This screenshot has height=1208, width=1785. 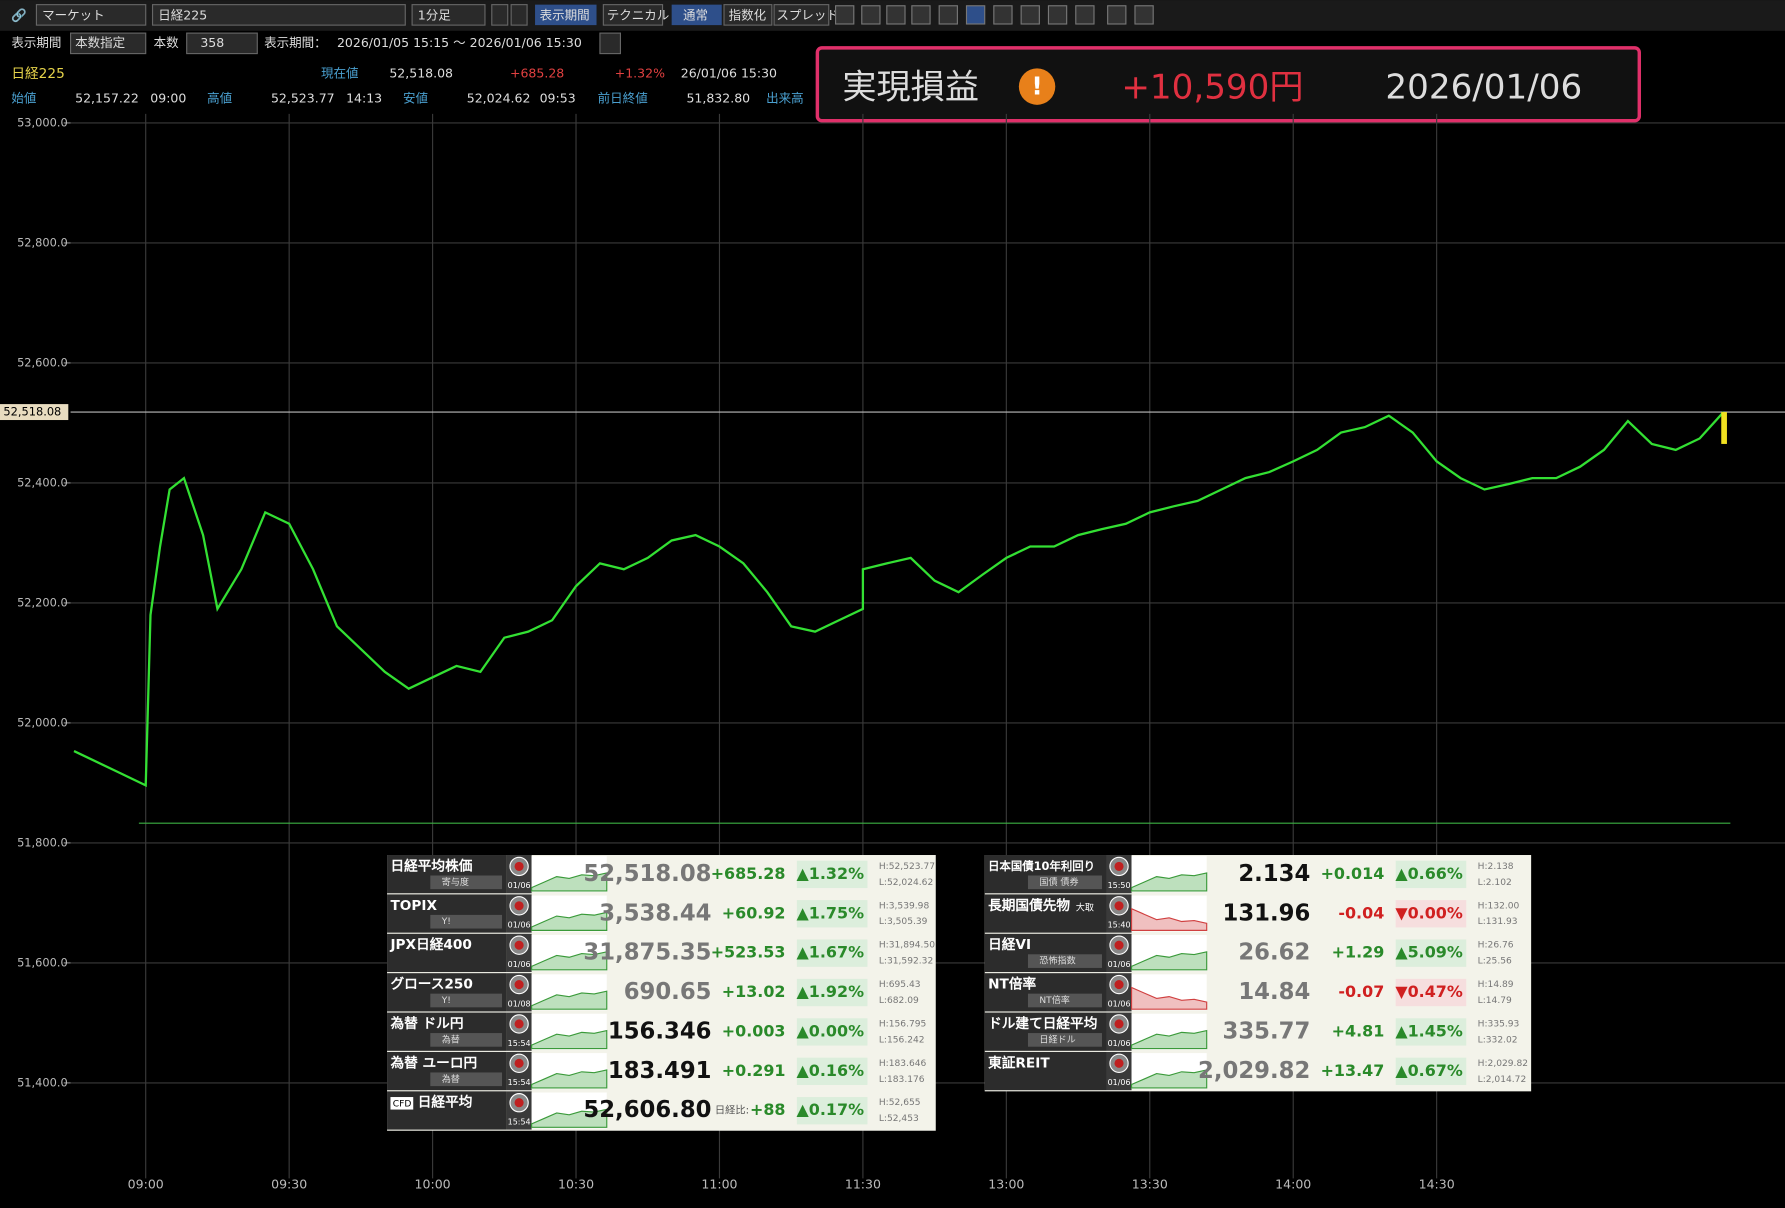 What do you see at coordinates (295, 42) in the screenshot?
I see `period-range-label: 表示期間：` at bounding box center [295, 42].